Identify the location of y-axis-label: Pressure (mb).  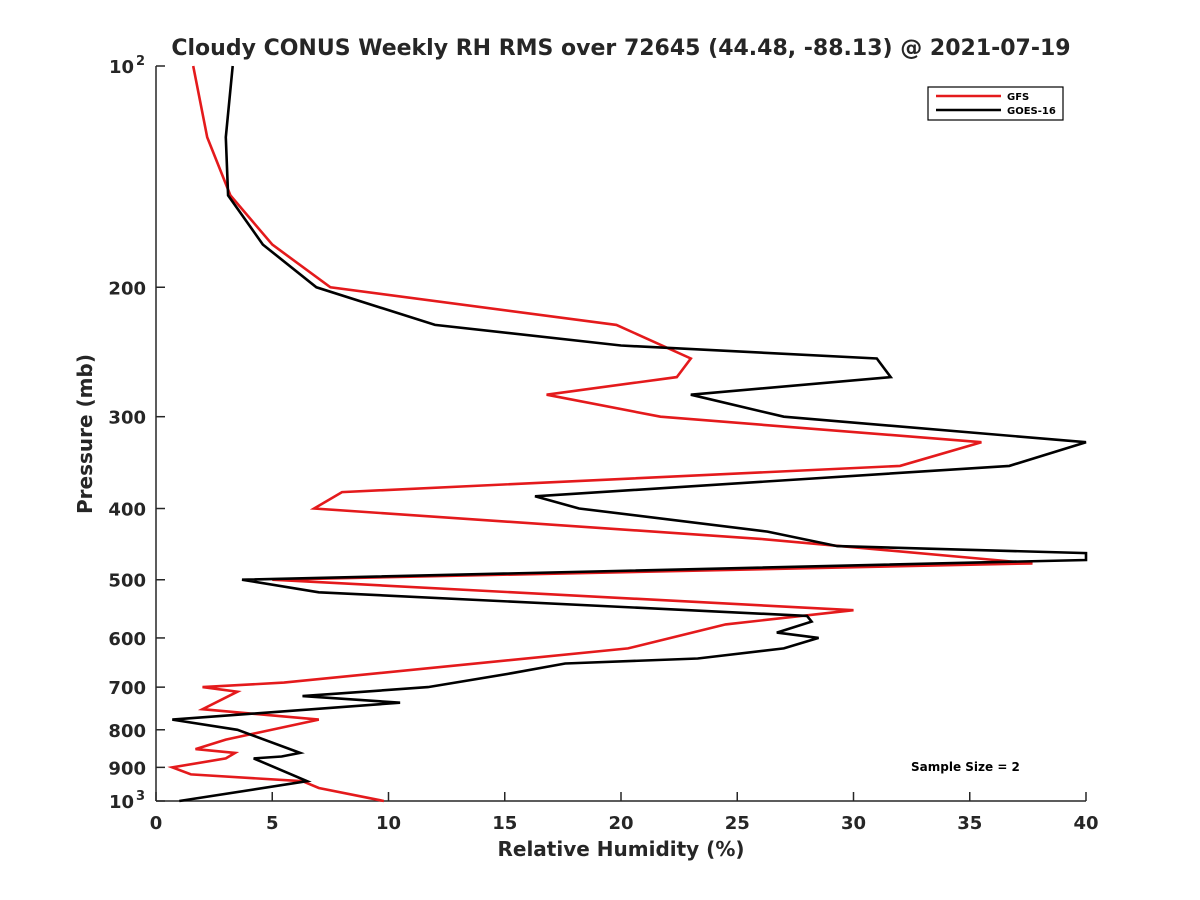
(85, 434).